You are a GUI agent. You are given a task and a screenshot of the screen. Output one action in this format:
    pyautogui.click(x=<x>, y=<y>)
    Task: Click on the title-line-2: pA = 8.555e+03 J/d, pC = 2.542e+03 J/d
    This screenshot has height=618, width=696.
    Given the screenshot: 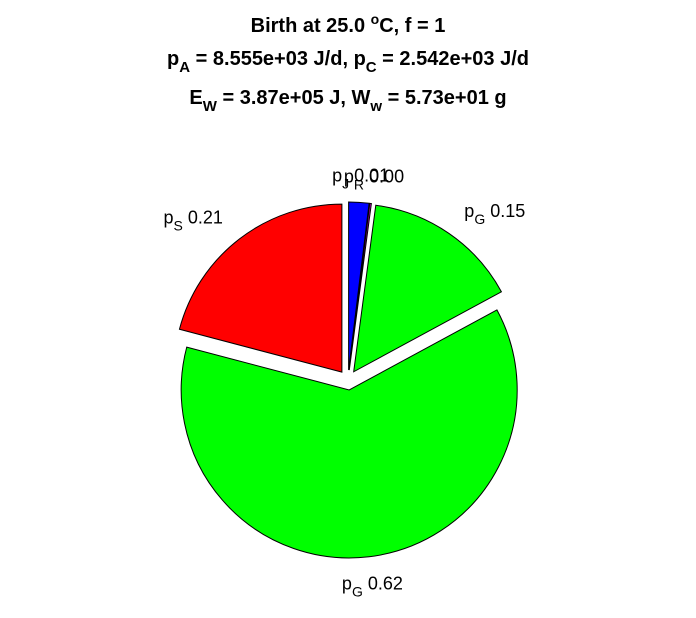 What is the action you would take?
    pyautogui.click(x=348, y=62)
    